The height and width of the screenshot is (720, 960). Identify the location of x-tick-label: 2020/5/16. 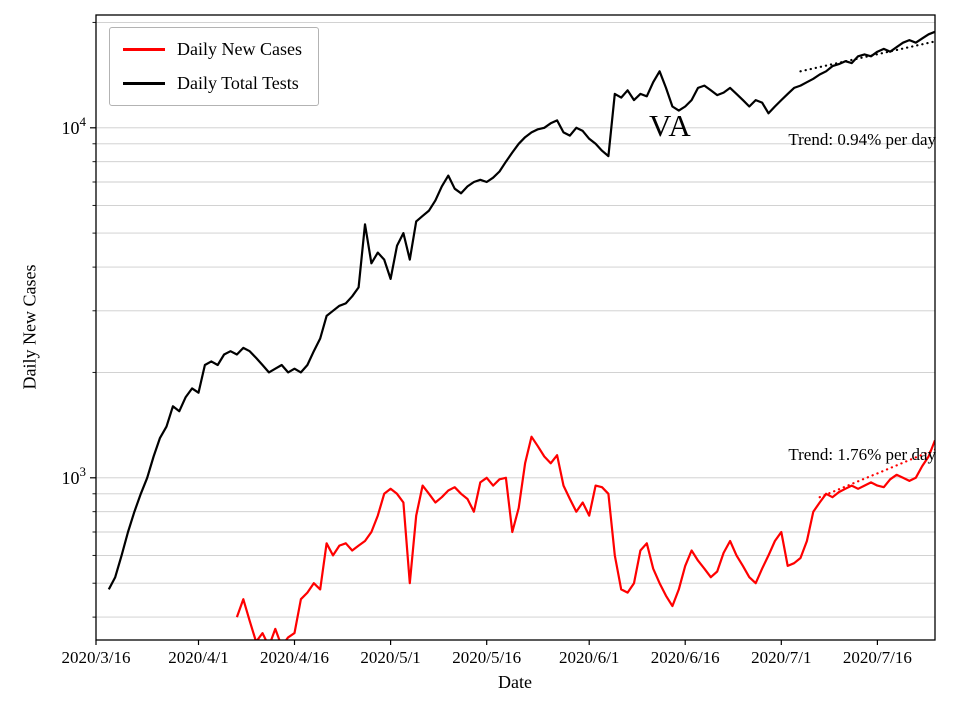
(486, 657).